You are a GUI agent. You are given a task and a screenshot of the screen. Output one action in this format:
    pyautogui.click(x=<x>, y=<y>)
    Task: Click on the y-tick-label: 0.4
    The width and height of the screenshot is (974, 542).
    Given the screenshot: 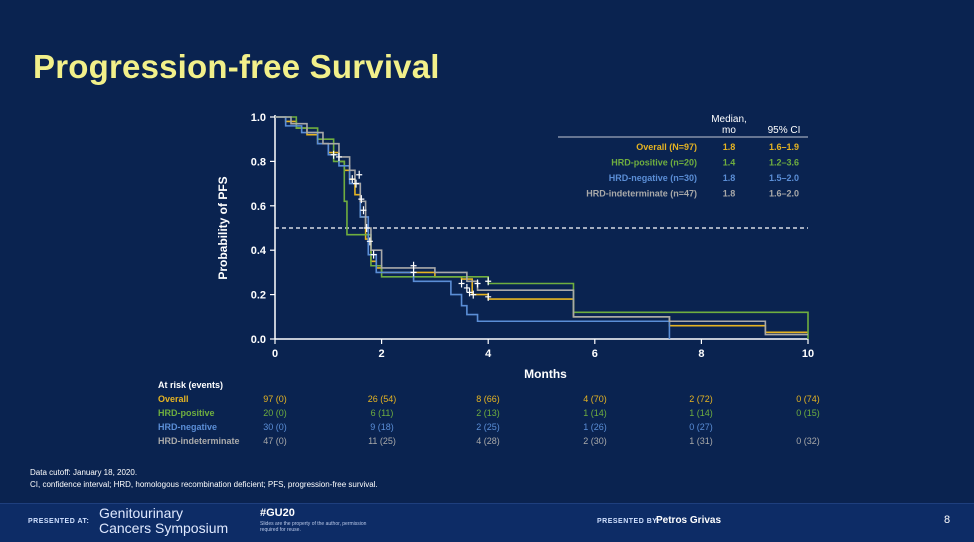 What is the action you would take?
    pyautogui.click(x=259, y=251)
    